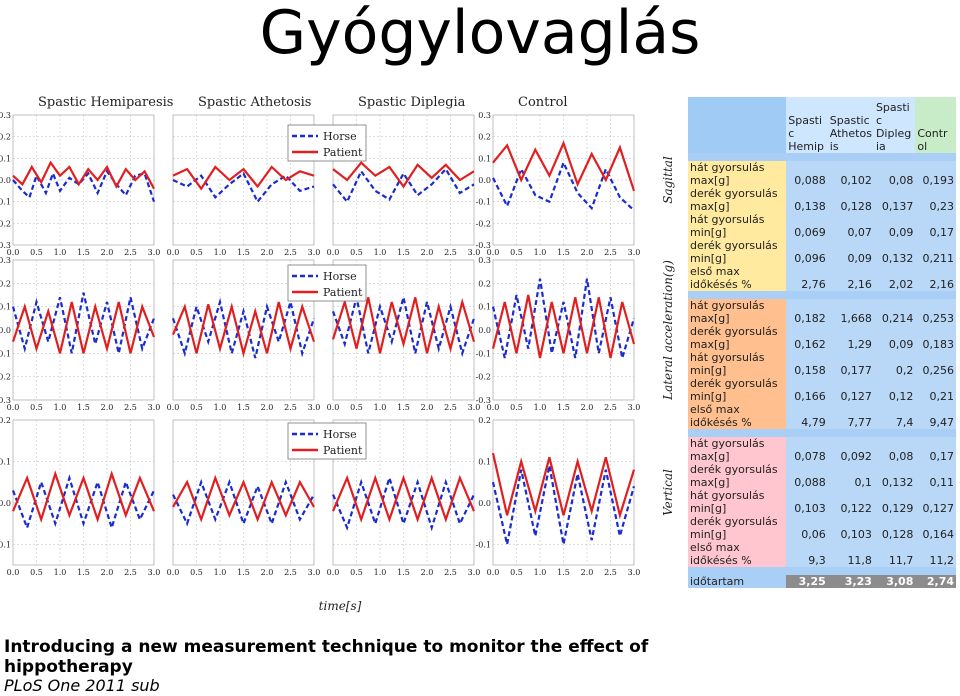  What do you see at coordinates (822, 390) in the screenshot?
I see `table-row: derék gyorsulás min[g] 0,166 0,127 0,12 0,21` at bounding box center [822, 390].